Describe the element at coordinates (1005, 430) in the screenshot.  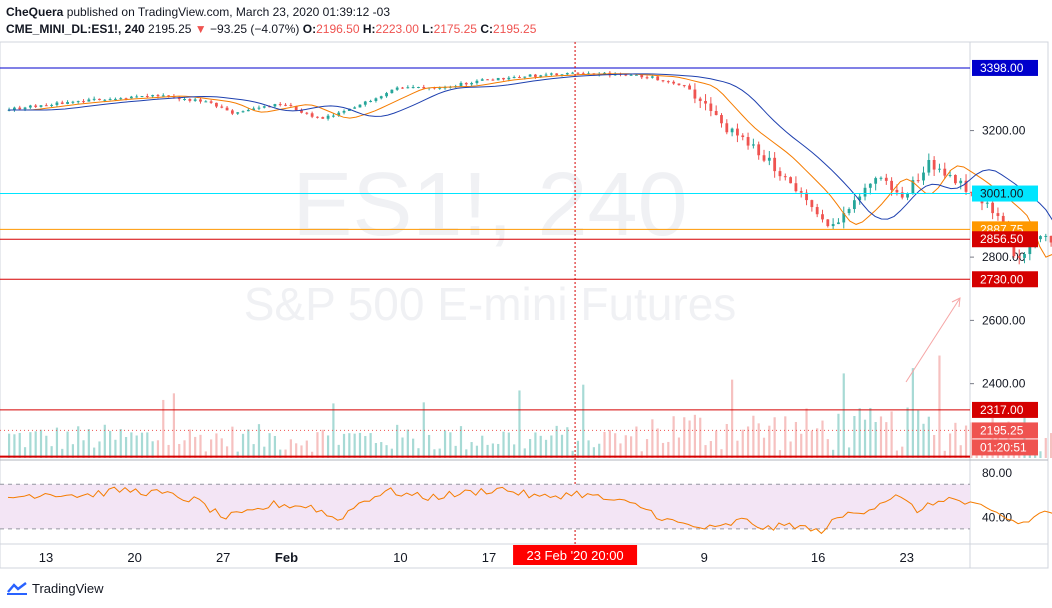
I see `last-price-label-bg` at that location.